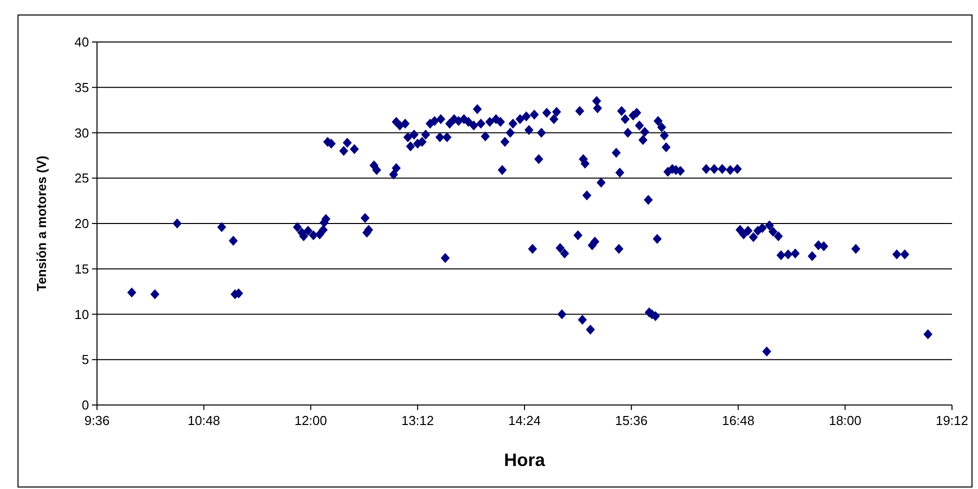  Describe the element at coordinates (81, 224) in the screenshot. I see `y-tick-label: 20` at that location.